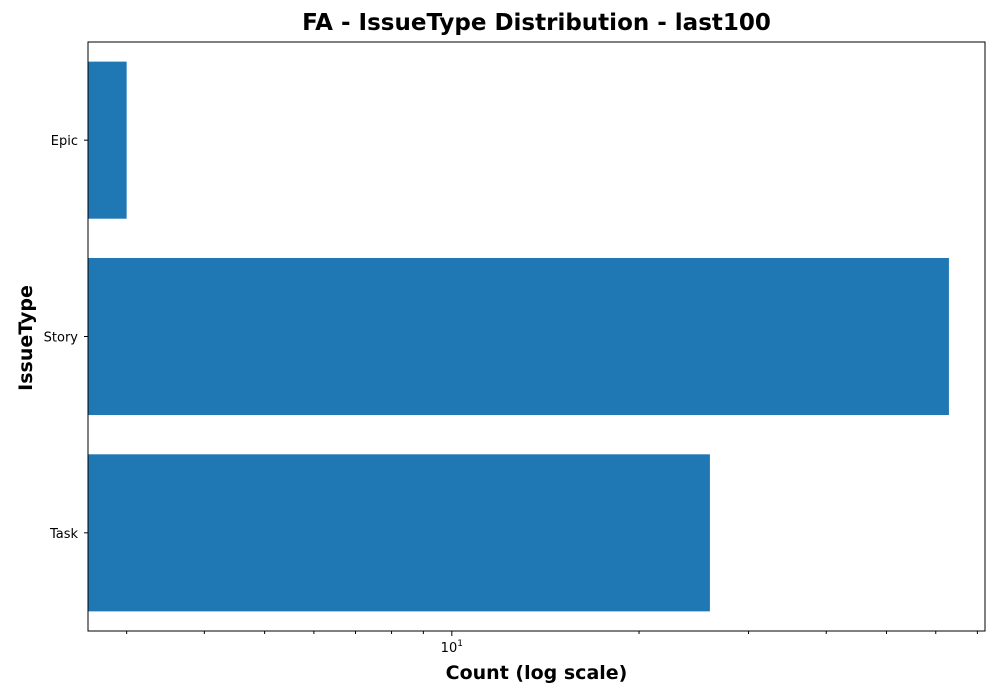  Describe the element at coordinates (64, 141) in the screenshot. I see `y-tick-label-epic: Epic` at that location.